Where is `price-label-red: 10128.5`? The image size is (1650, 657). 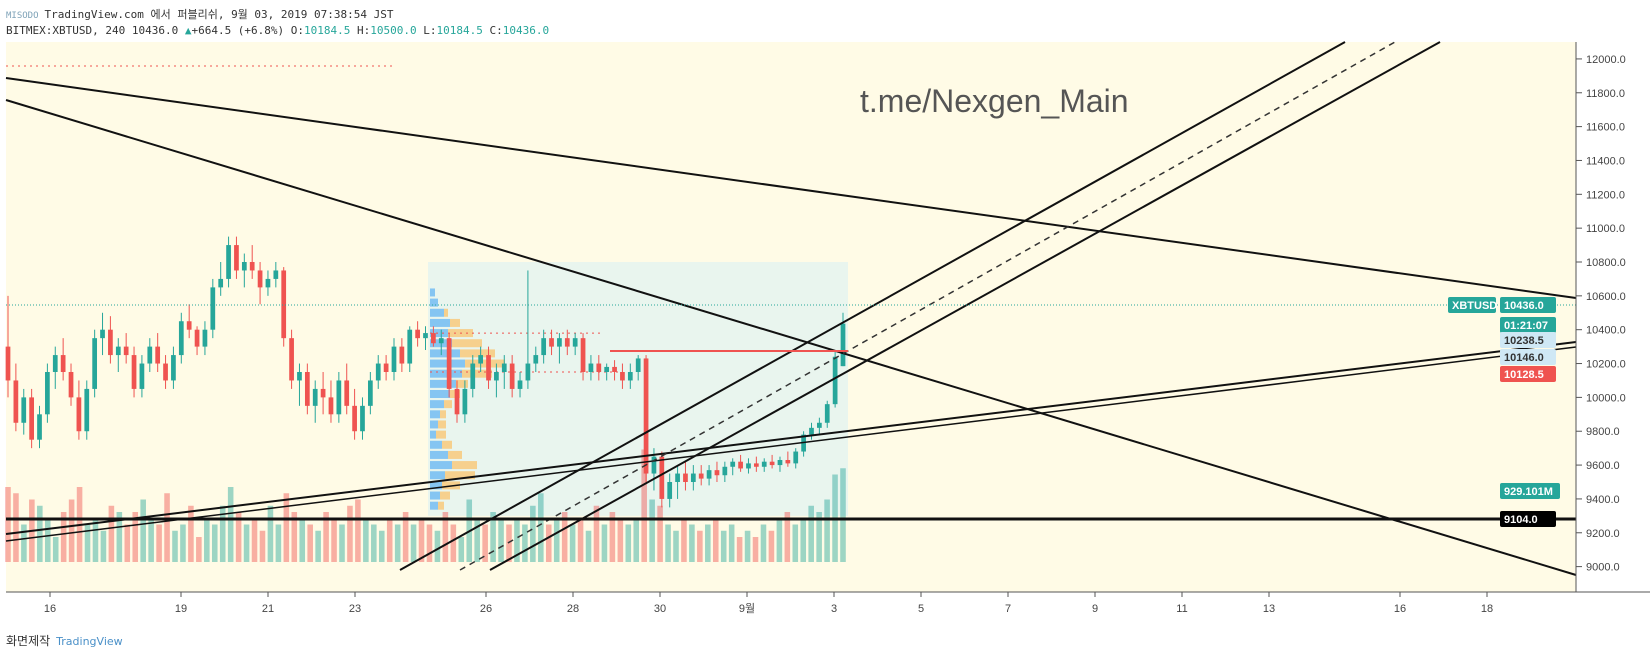
price-label-red: 10128.5 is located at coordinates (1528, 374).